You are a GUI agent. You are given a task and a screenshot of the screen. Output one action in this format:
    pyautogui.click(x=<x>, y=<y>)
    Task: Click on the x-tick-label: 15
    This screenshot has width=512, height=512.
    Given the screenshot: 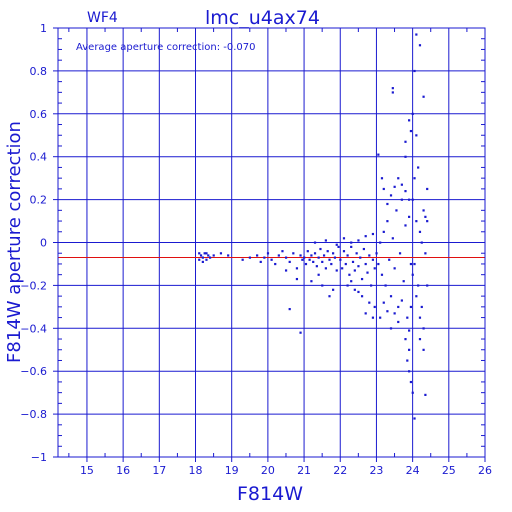 What is the action you would take?
    pyautogui.click(x=87, y=470)
    